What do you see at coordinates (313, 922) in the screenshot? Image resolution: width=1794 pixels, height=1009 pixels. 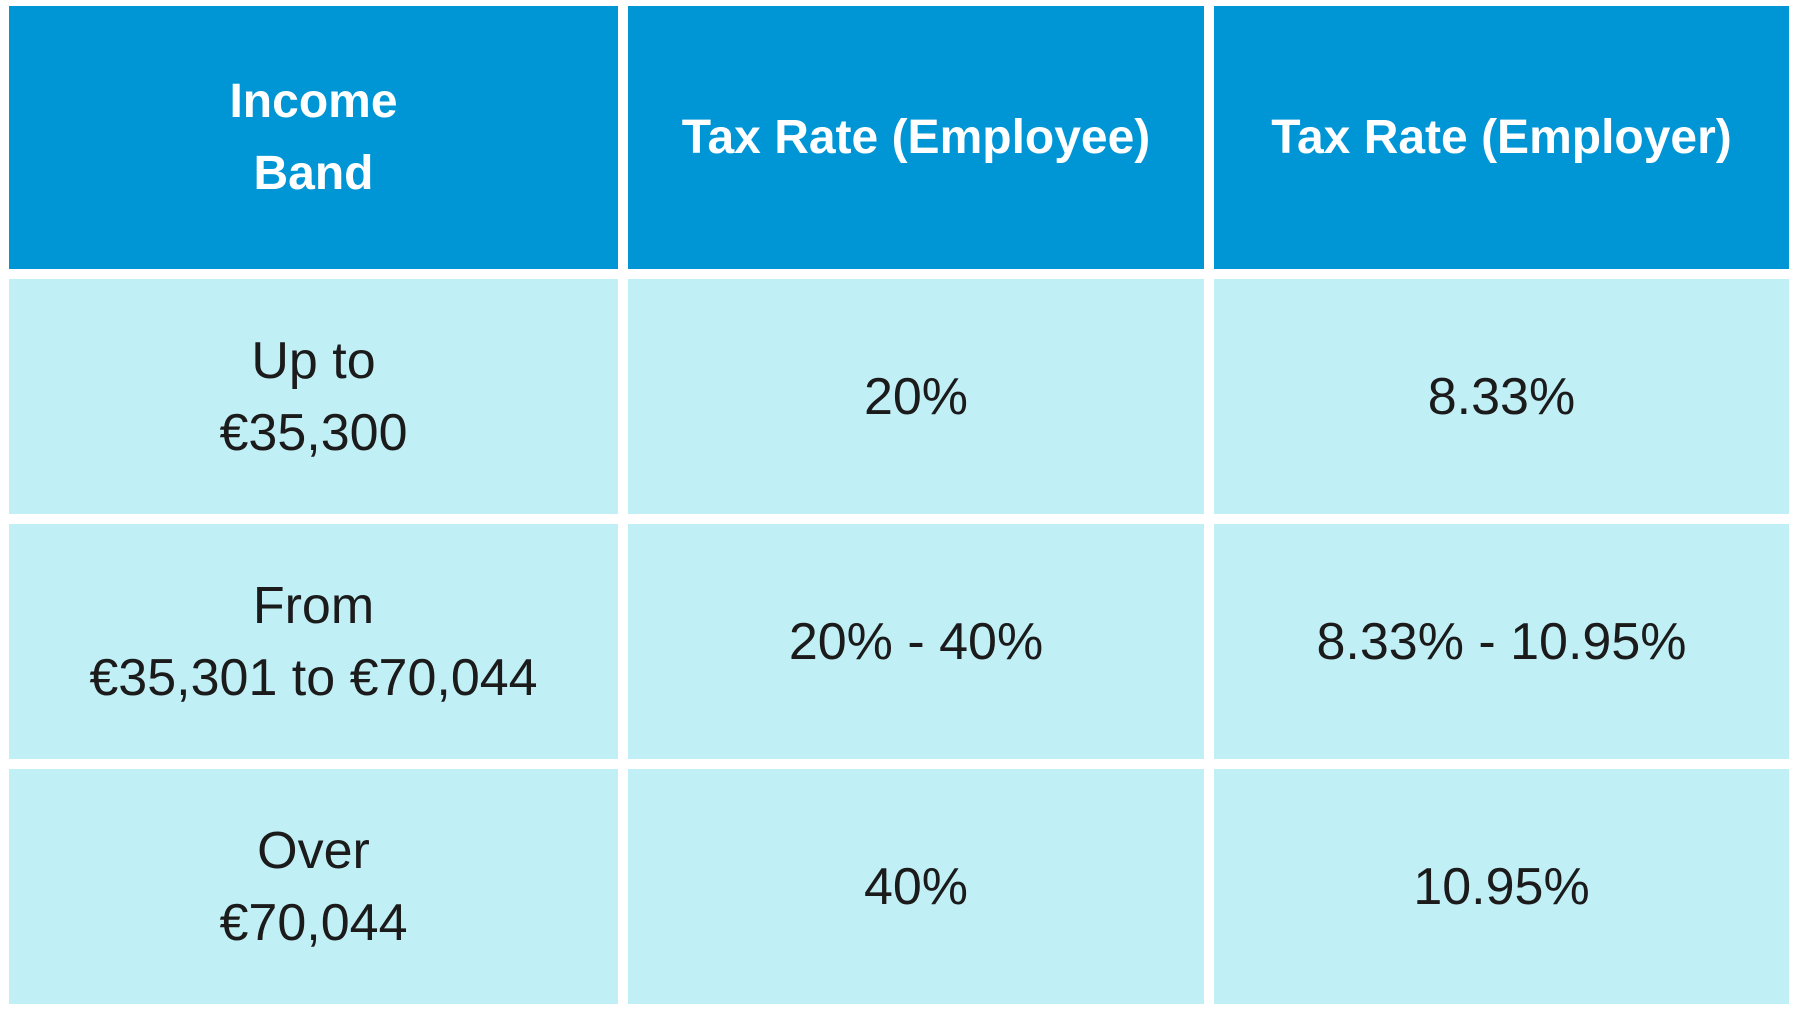 I see `cell-text: €70,044` at bounding box center [313, 922].